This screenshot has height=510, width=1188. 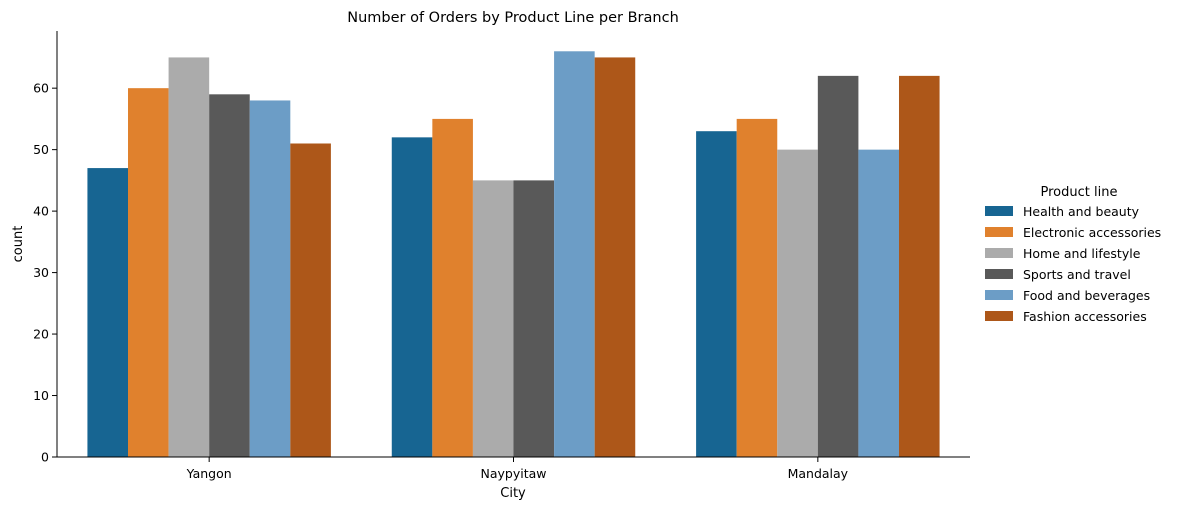 I want to click on x-axis-label: City, so click(x=513, y=493).